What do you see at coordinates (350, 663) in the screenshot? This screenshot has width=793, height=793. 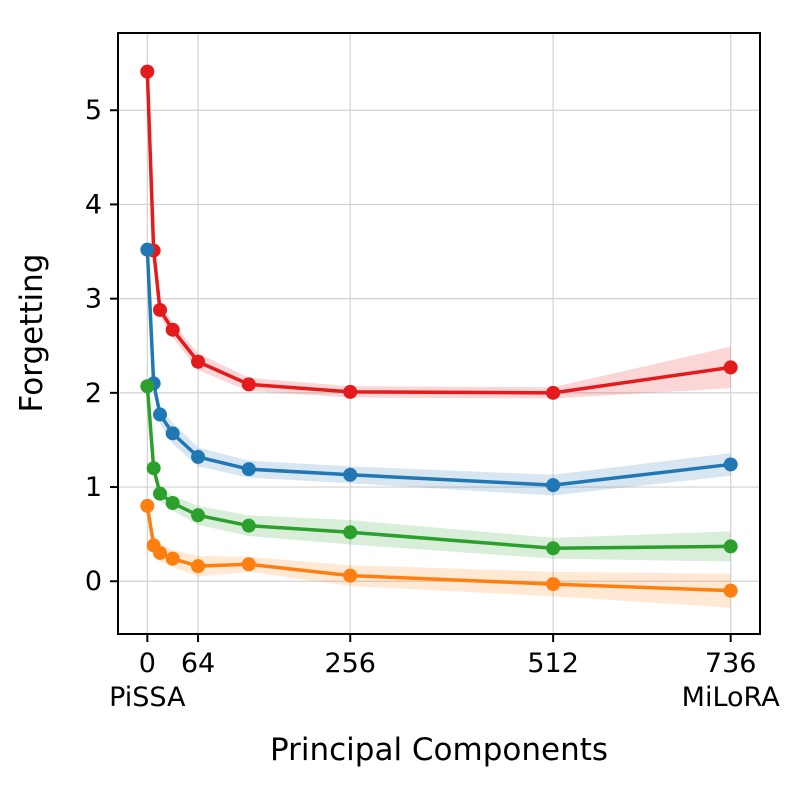 I see `x-tick-label: 256` at bounding box center [350, 663].